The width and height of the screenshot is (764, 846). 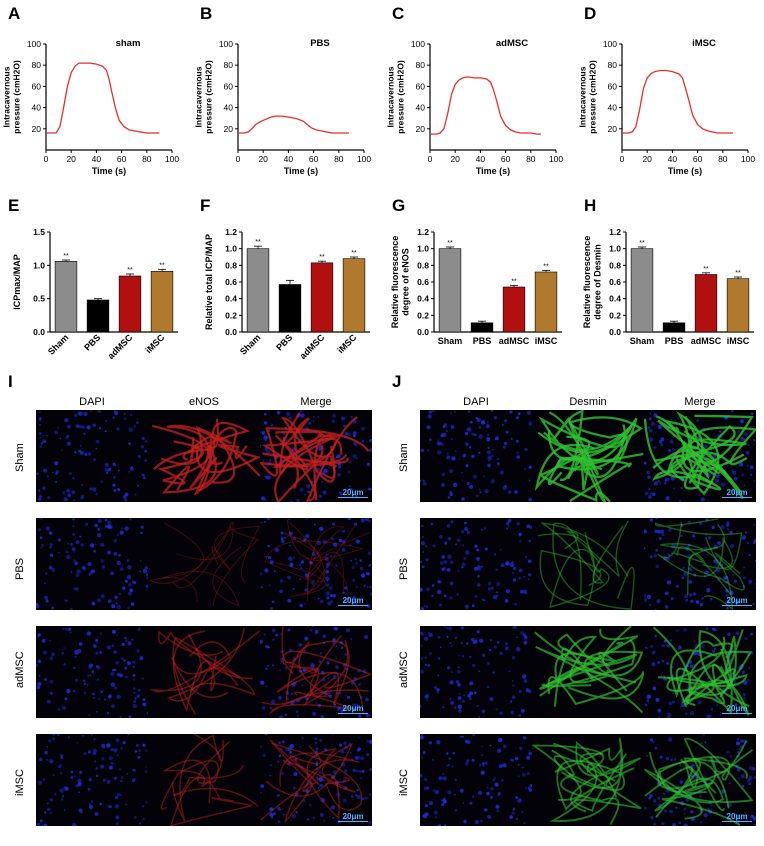 What do you see at coordinates (400, 282) in the screenshot?
I see `y-axis-label: Relative fluorescencedegree of eNOS` at bounding box center [400, 282].